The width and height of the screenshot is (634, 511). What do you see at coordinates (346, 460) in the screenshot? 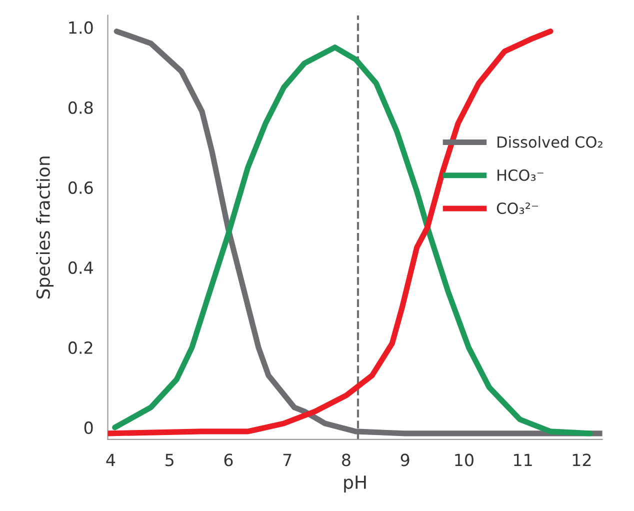
I see `x-tick-label: 8` at bounding box center [346, 460].